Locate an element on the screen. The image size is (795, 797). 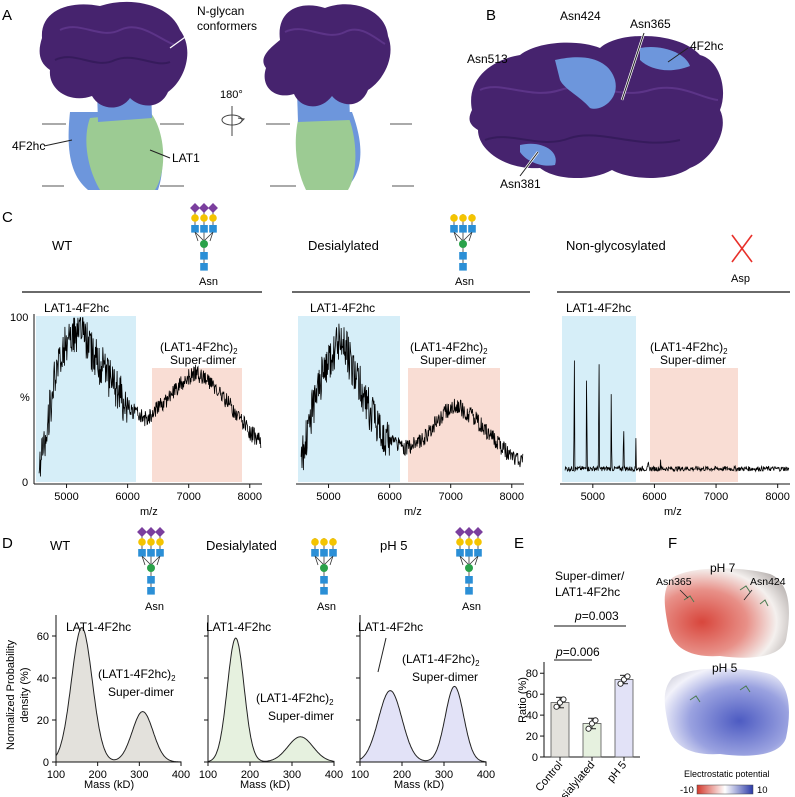
glycan-icon-sialylated-c is located at coordinates (204, 237).